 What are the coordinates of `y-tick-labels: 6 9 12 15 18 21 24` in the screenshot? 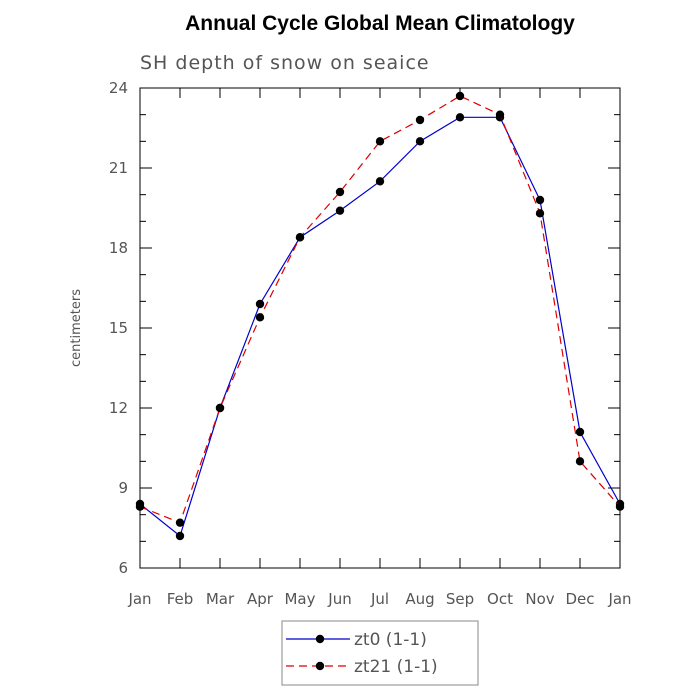 It's located at (118, 328).